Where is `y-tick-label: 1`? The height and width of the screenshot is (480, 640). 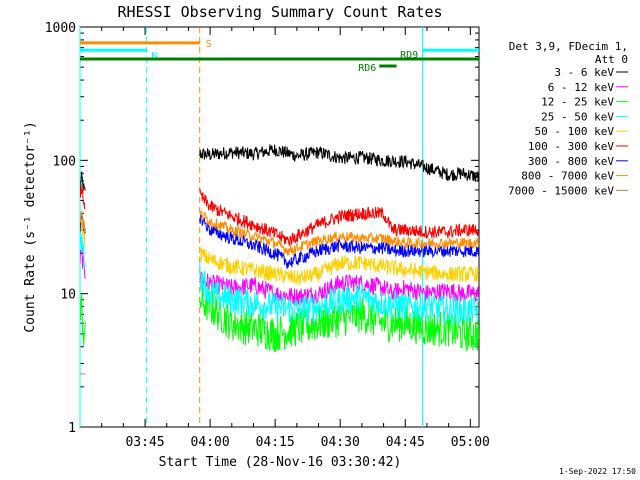
y-tick-label: 1 is located at coordinates (72, 428).